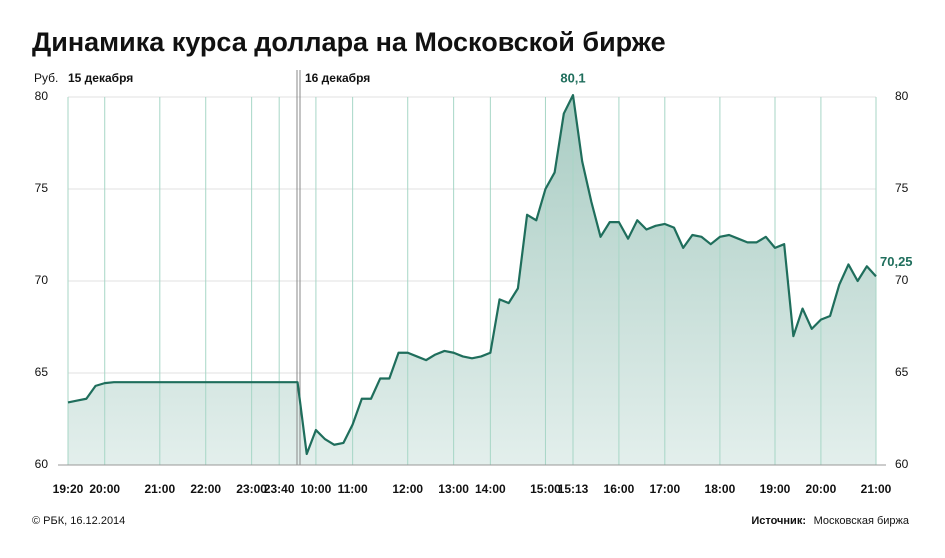  Describe the element at coordinates (545, 489) in the screenshot. I see `x-tick-label: 15:00` at that location.